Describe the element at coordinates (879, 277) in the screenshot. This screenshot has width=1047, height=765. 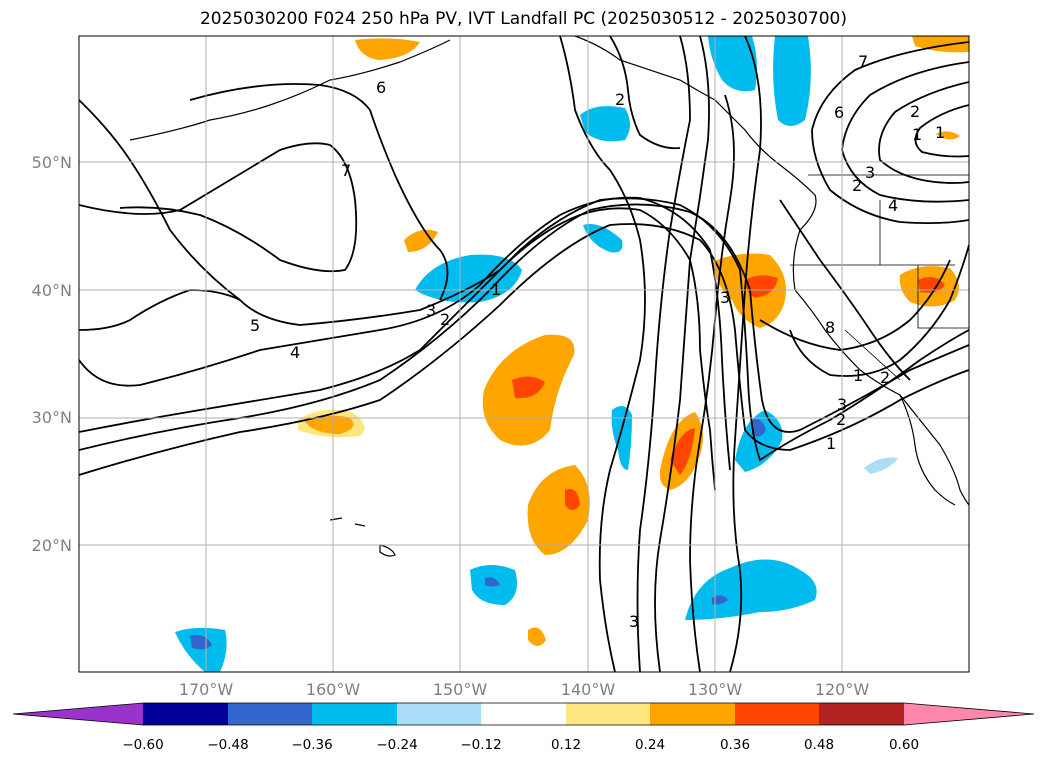
I see `political-borders` at that location.